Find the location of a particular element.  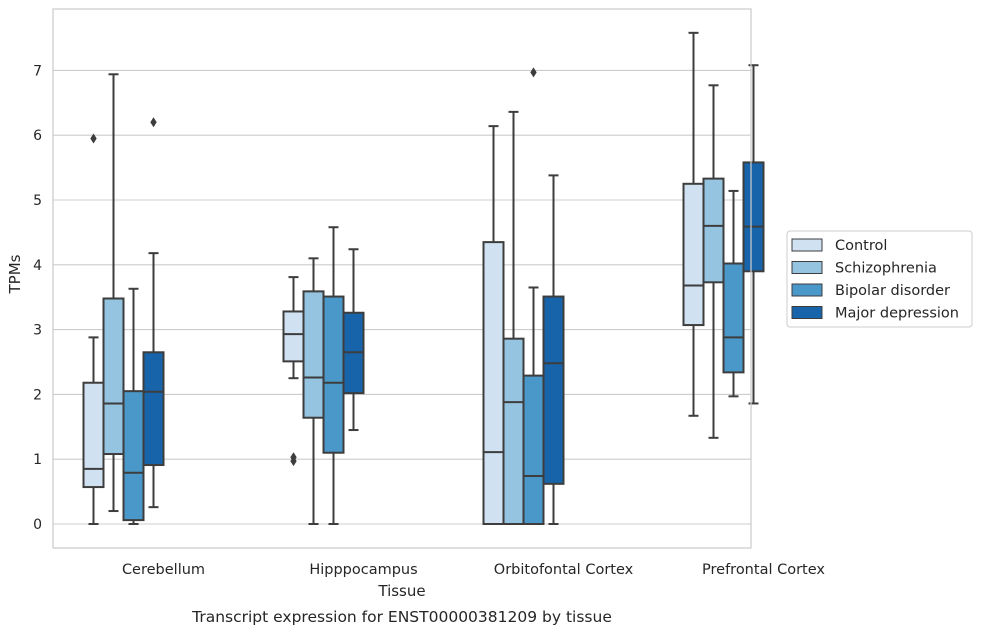

x-tick-label: Orbitofontal Cortex is located at coordinates (564, 570).